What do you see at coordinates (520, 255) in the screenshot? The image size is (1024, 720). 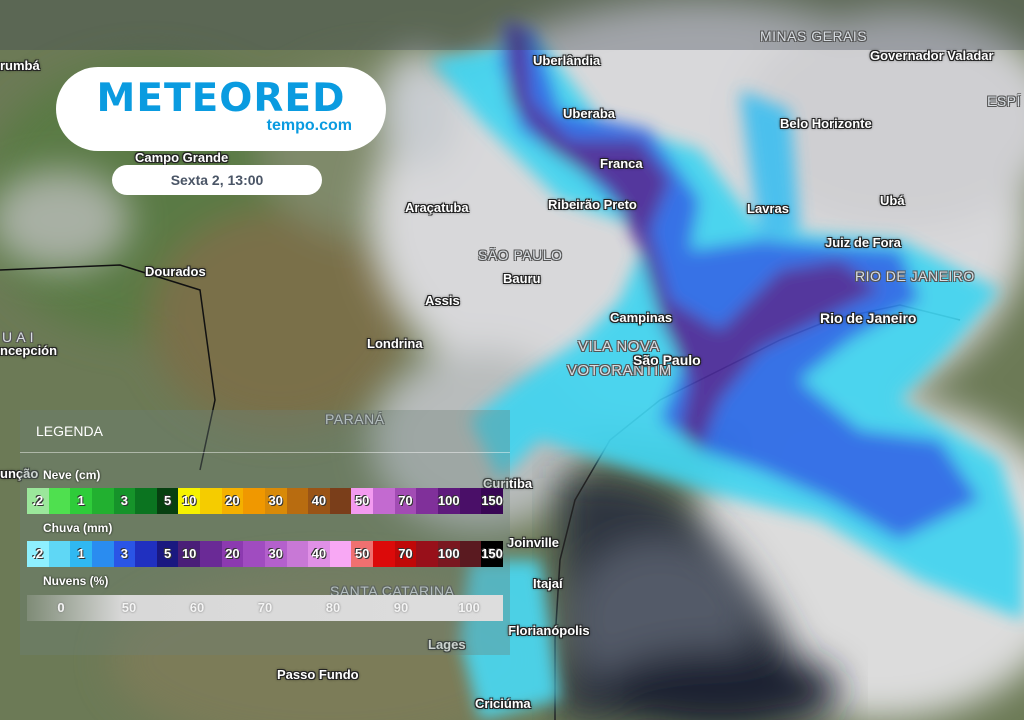 I see `region-label: SÃO PAULO` at bounding box center [520, 255].